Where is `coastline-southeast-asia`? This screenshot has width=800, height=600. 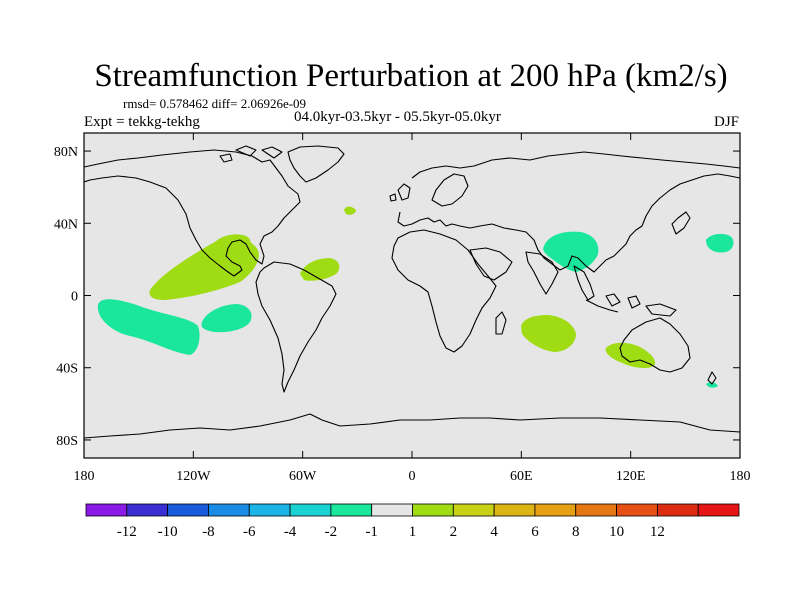 coastline-southeast-asia is located at coordinates (584, 283).